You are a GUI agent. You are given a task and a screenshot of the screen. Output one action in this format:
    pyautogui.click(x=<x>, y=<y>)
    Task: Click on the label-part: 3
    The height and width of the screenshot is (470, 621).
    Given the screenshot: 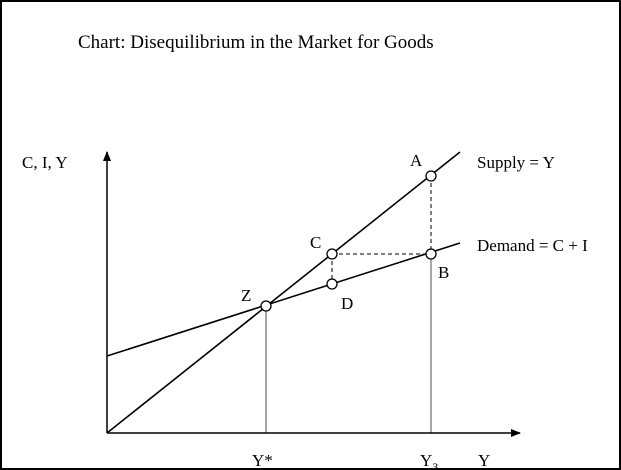 What is the action you would take?
    pyautogui.click(x=435, y=465)
    